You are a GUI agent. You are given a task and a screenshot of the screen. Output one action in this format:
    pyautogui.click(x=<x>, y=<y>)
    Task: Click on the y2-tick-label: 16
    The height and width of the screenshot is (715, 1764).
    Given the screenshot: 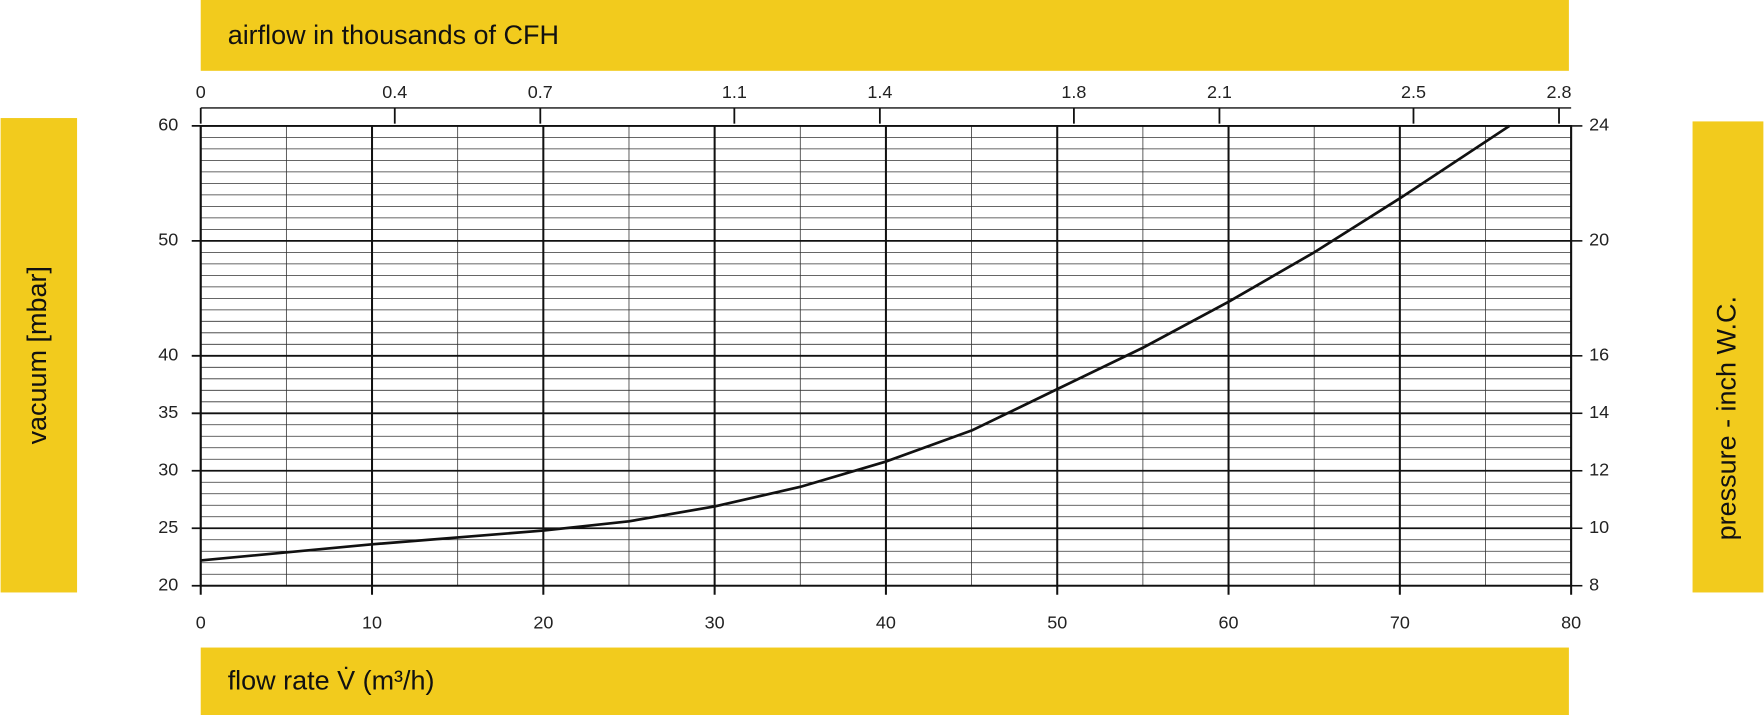 What is the action you would take?
    pyautogui.click(x=1599, y=355)
    